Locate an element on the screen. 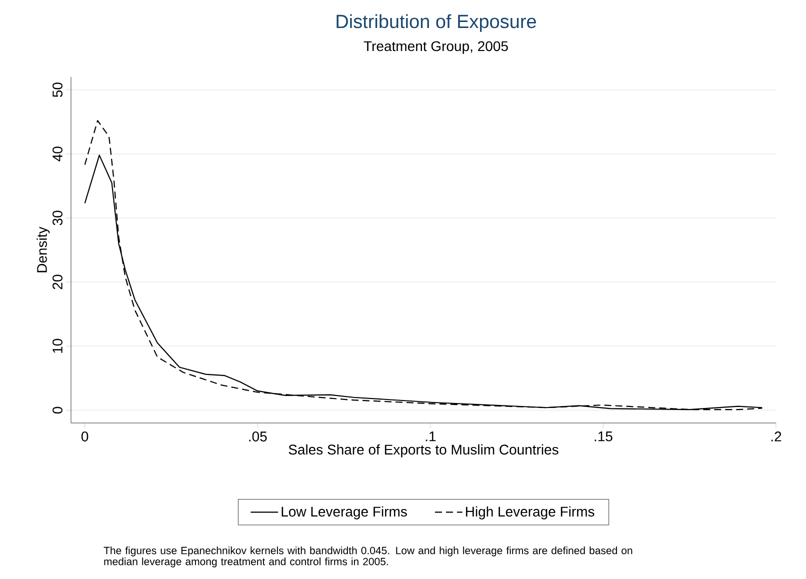 This screenshot has height=579, width=806. y-tick-label: 30 is located at coordinates (57, 218).